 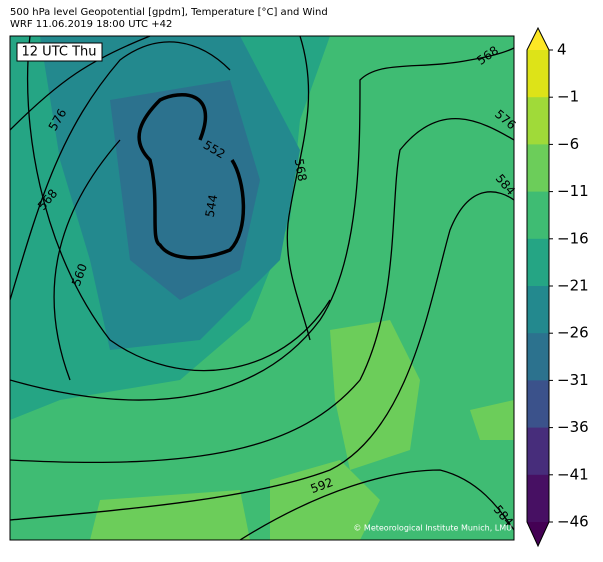 What do you see at coordinates (573, 286) in the screenshot?
I see `colorbar-tick-label: −21` at bounding box center [573, 286].